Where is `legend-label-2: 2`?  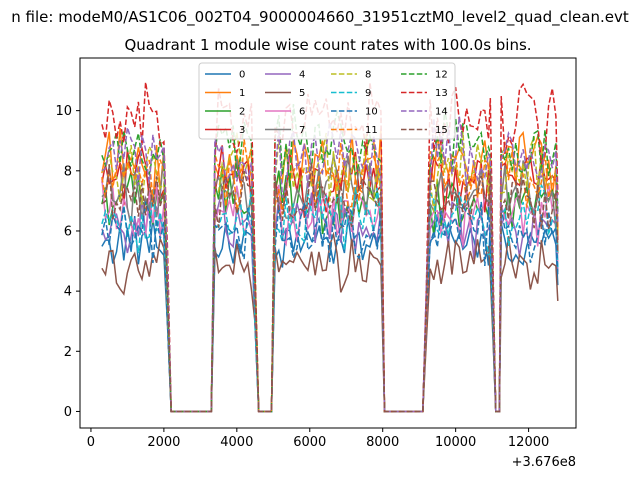
legend-label-2: 2 is located at coordinates (242, 112).